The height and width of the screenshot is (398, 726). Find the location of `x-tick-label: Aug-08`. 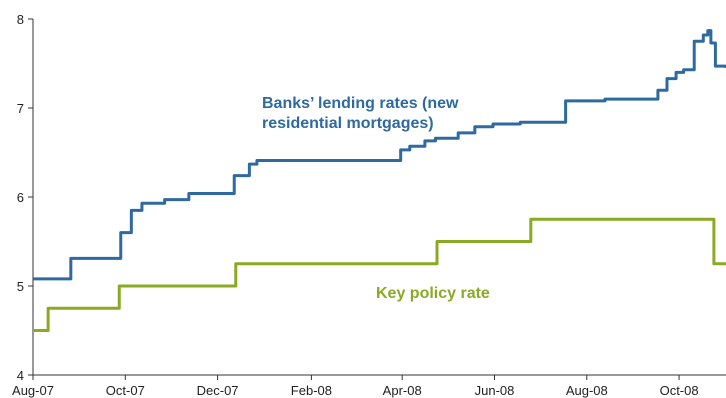

x-tick-label: Aug-08 is located at coordinates (587, 390).